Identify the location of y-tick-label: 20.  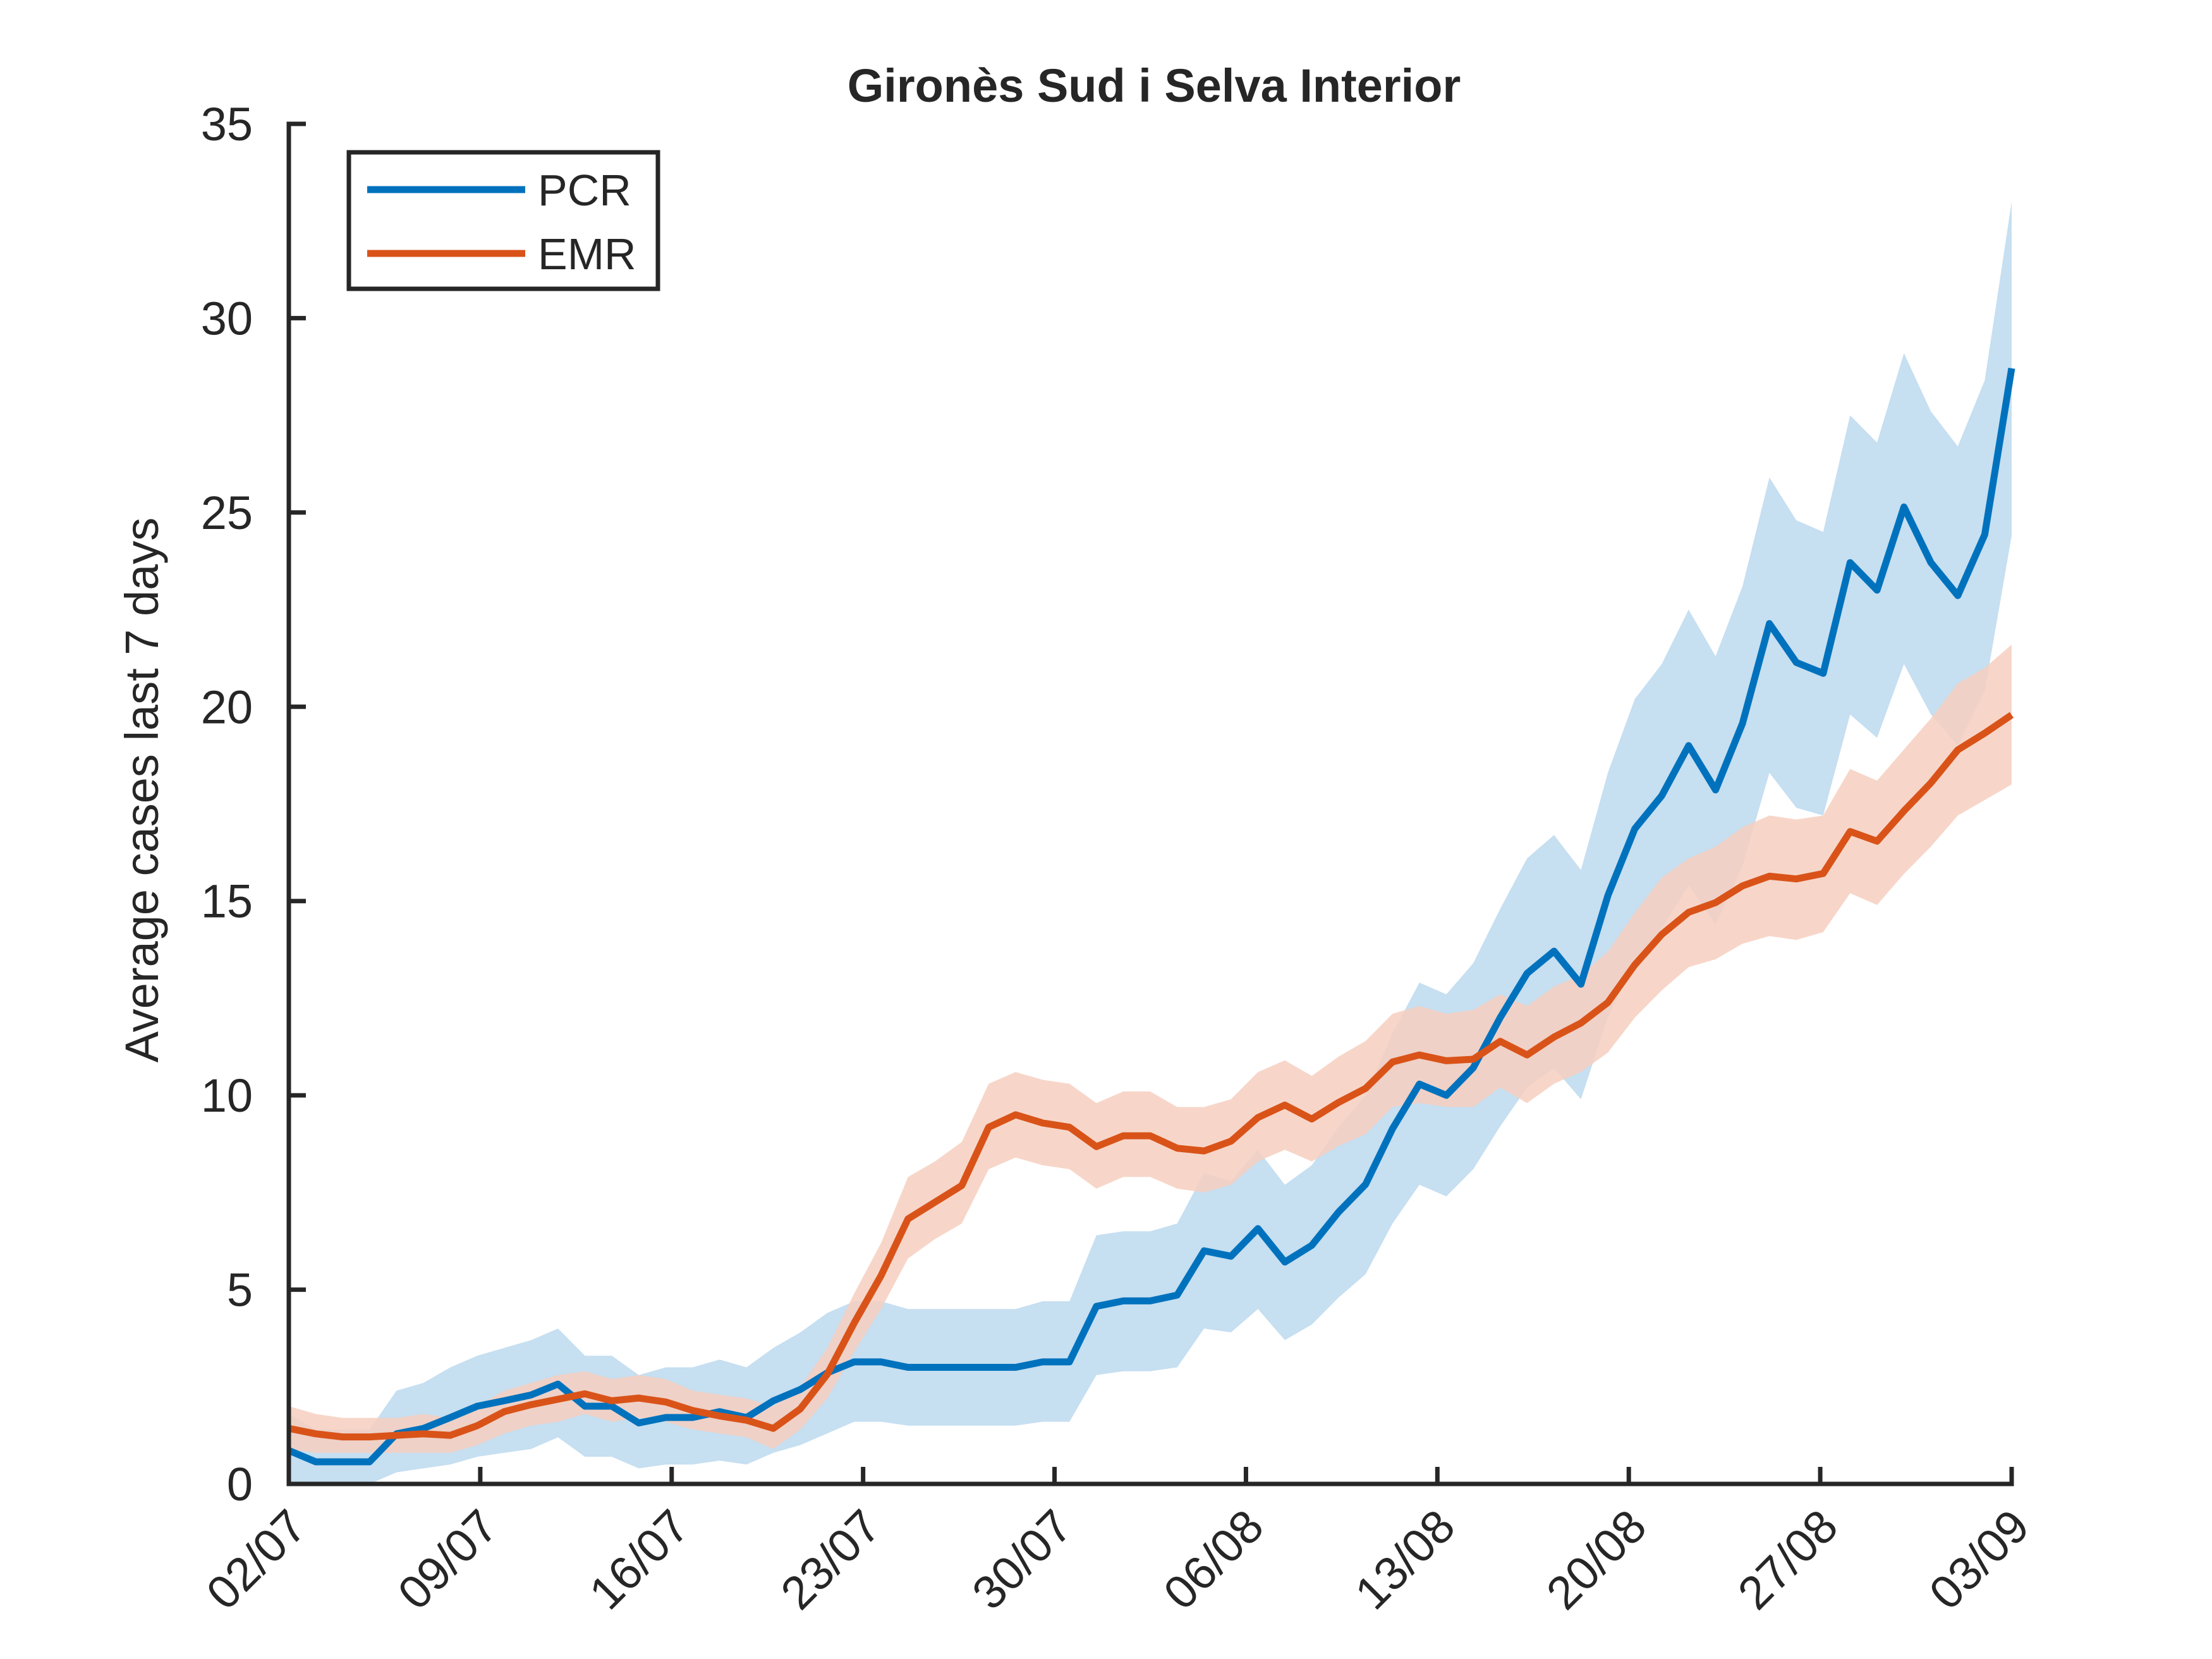
(227, 707).